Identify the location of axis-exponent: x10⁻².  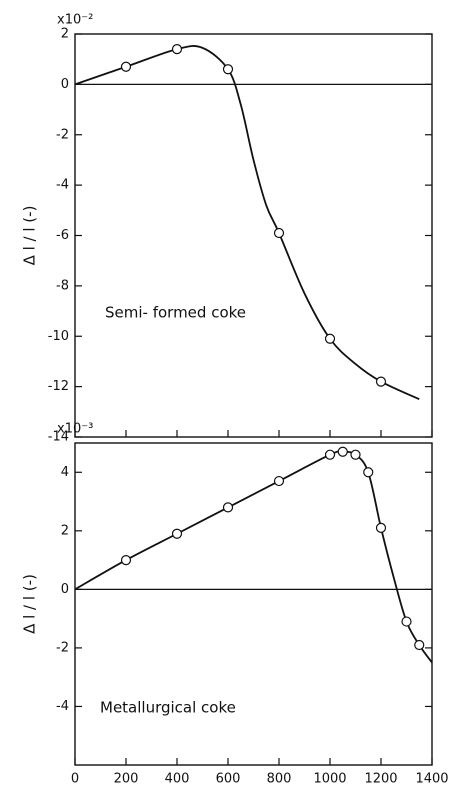
(75, 20).